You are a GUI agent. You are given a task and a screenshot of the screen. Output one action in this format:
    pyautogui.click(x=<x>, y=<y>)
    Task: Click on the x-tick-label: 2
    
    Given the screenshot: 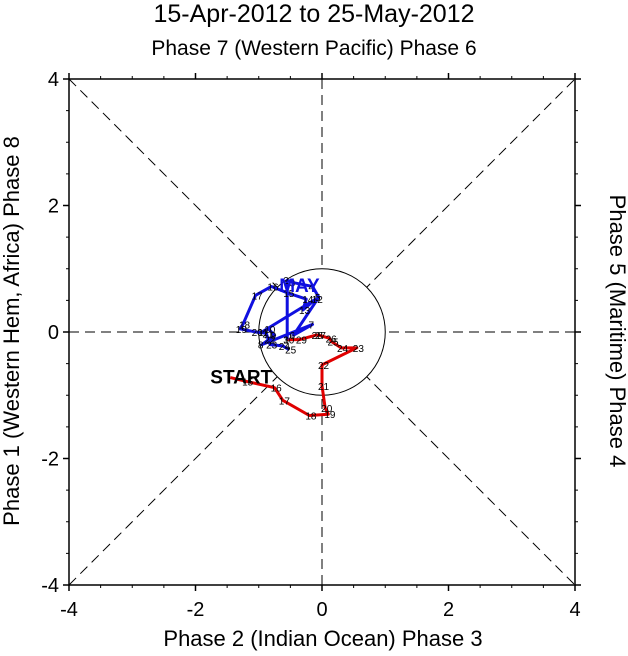 What is the action you would take?
    pyautogui.click(x=448, y=610)
    